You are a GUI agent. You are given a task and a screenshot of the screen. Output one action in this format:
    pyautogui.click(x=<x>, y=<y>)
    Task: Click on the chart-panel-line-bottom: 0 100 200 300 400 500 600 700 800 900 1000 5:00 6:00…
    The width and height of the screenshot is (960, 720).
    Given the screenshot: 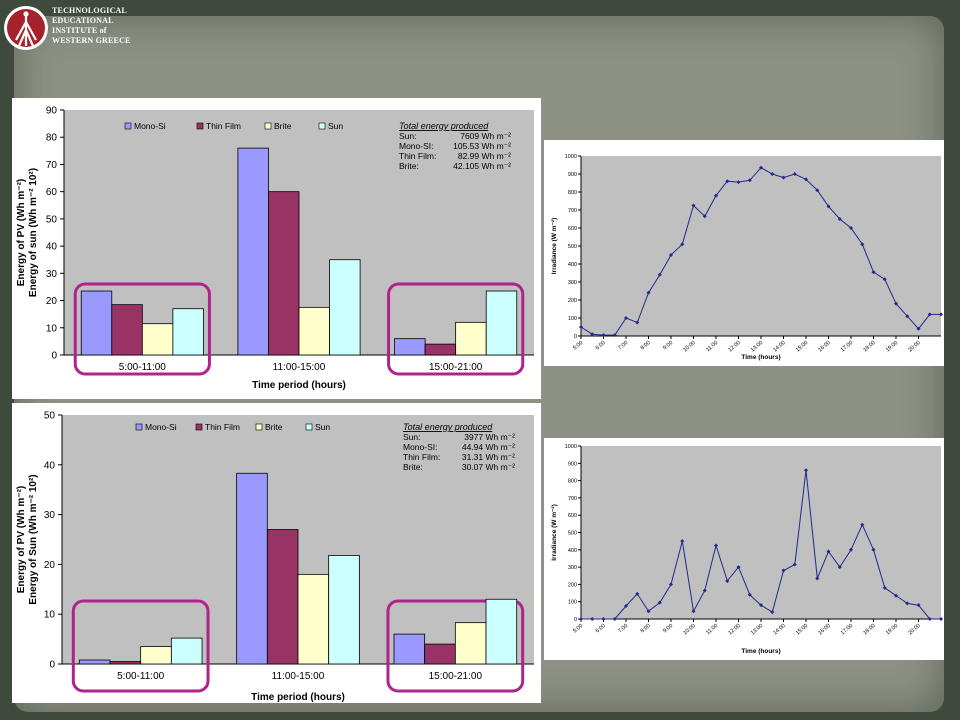 What is the action you would take?
    pyautogui.click(x=744, y=549)
    